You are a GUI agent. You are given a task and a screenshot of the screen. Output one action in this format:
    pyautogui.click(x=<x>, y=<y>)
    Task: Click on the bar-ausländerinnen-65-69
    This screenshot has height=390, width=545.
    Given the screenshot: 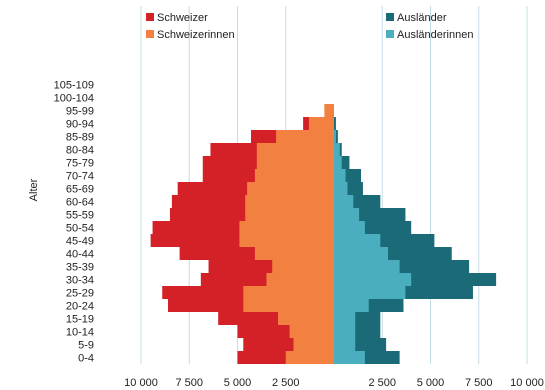 What is the action you would take?
    pyautogui.click(x=341, y=188)
    